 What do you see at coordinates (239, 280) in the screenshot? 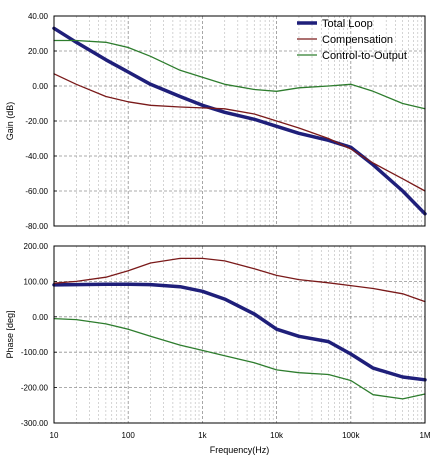
I see `phase-series-compensation` at bounding box center [239, 280].